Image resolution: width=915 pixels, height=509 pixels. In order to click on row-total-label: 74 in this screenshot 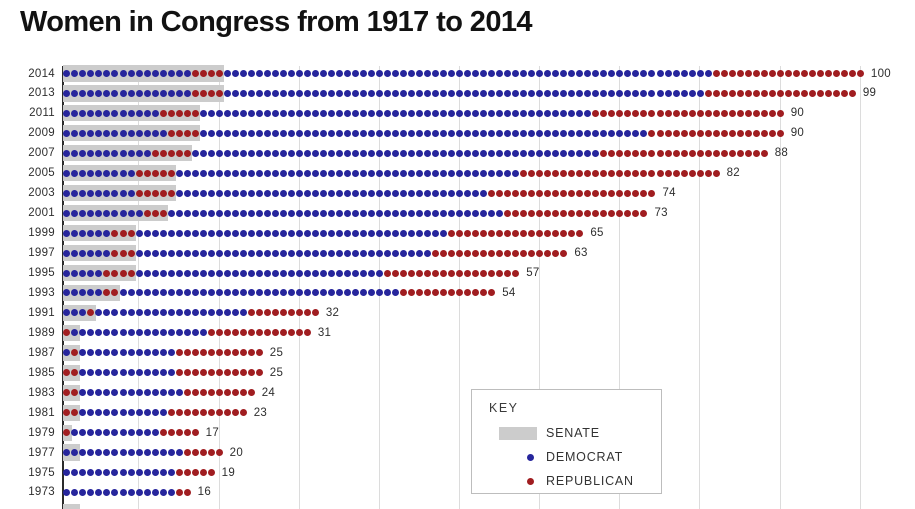, I will do `click(669, 193)`.